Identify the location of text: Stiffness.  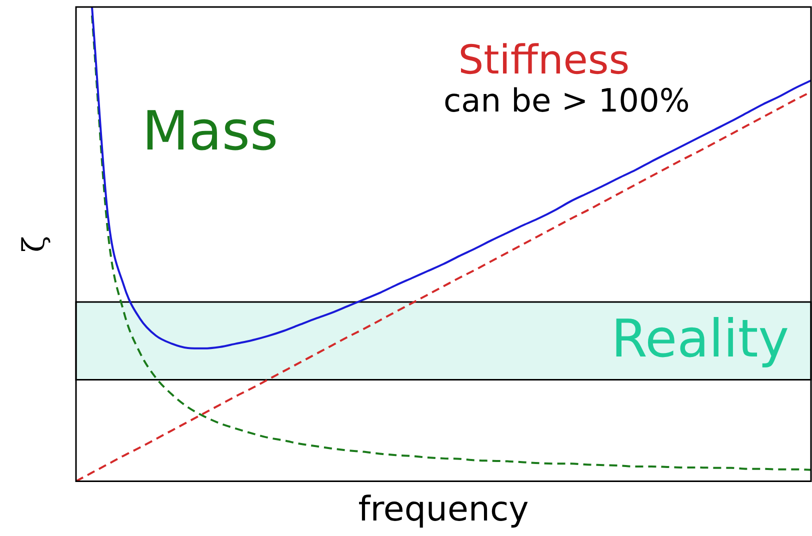
(544, 60).